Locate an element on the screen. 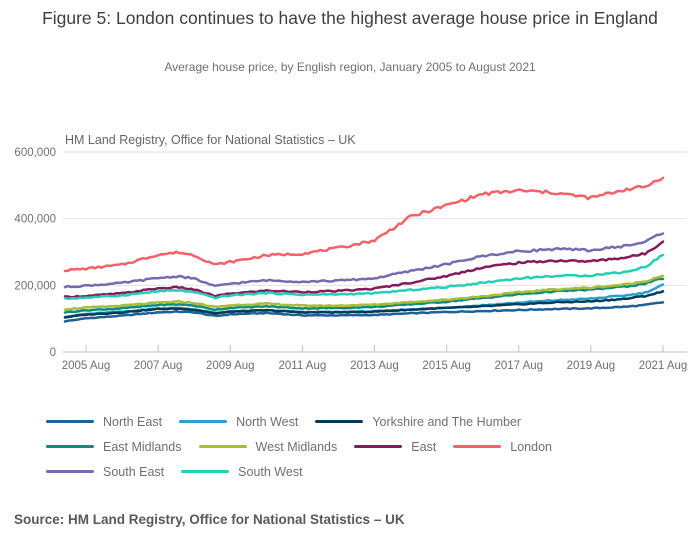 Image resolution: width=700 pixels, height=549 pixels. legend-item-east-midlands: East Midlands is located at coordinates (114, 447).